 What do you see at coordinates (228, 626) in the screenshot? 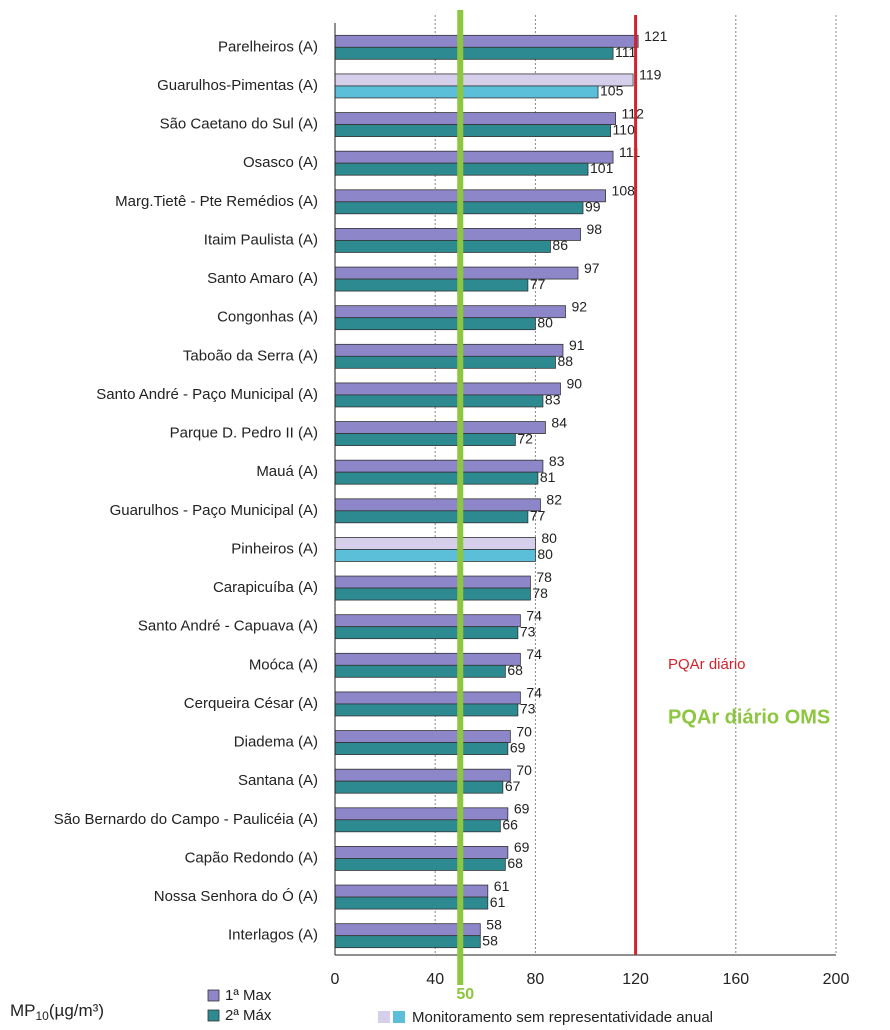
I see `category-label: Santo André - Capuava (A)` at bounding box center [228, 626].